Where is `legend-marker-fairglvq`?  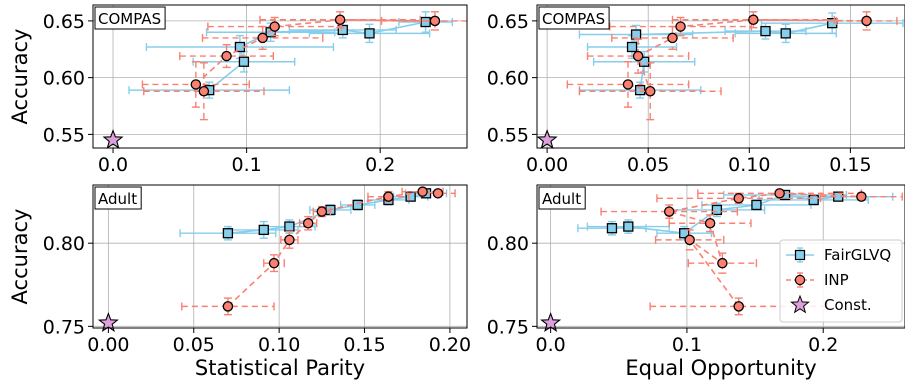
legend-marker-fairglvq is located at coordinates (800, 255).